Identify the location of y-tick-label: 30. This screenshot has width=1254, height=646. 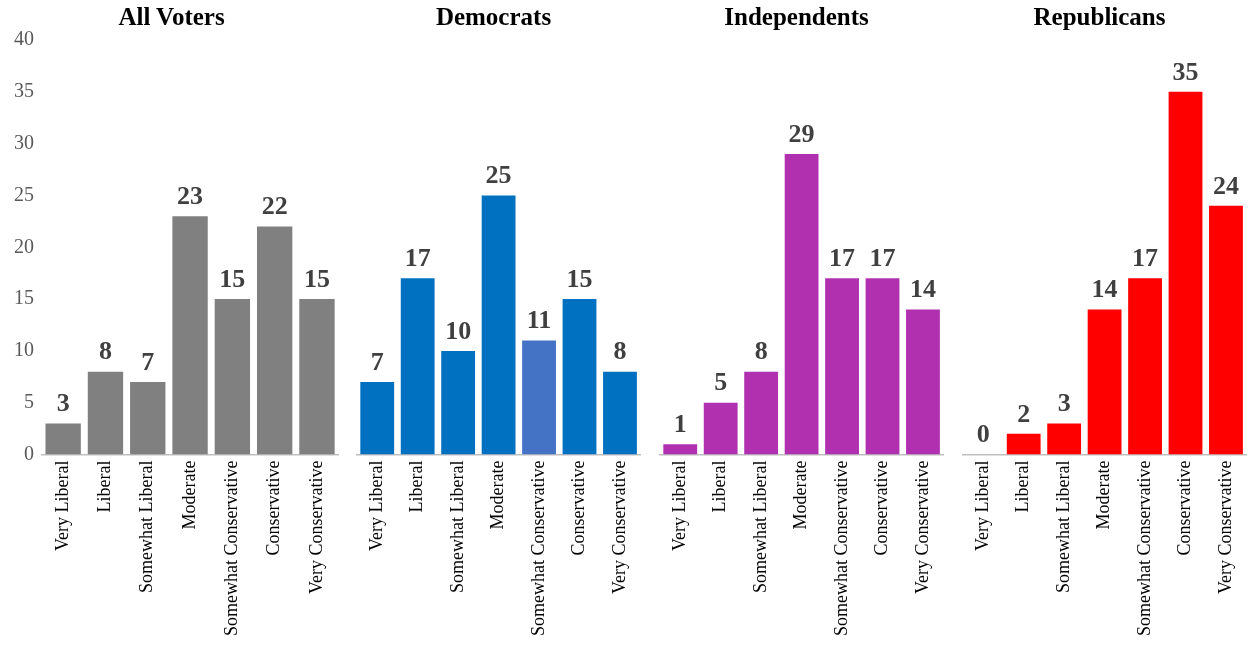
(24, 141).